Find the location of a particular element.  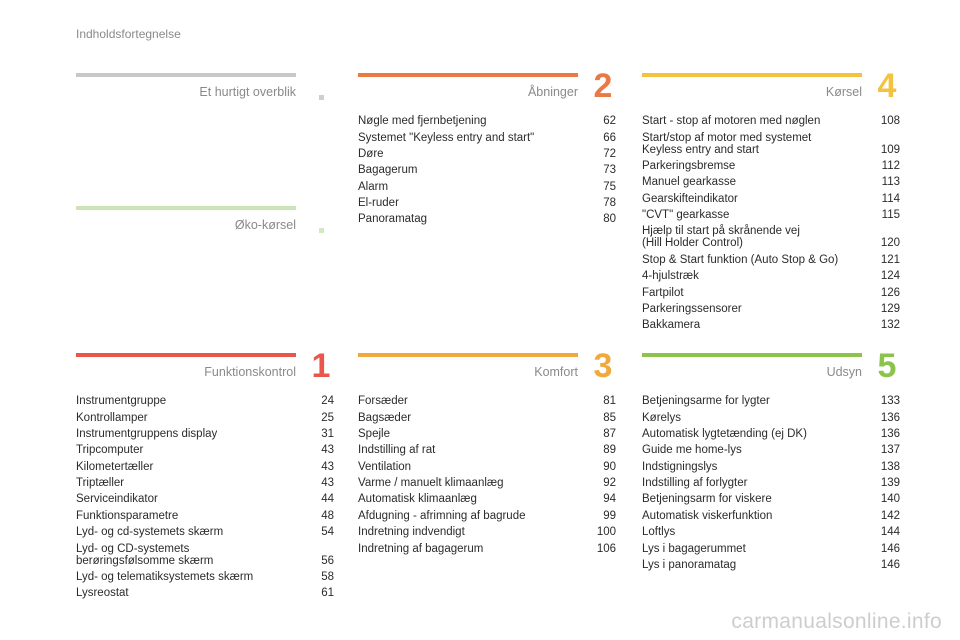

toc-entry: Betjeningsarm for viskere 140 is located at coordinates (771, 499).